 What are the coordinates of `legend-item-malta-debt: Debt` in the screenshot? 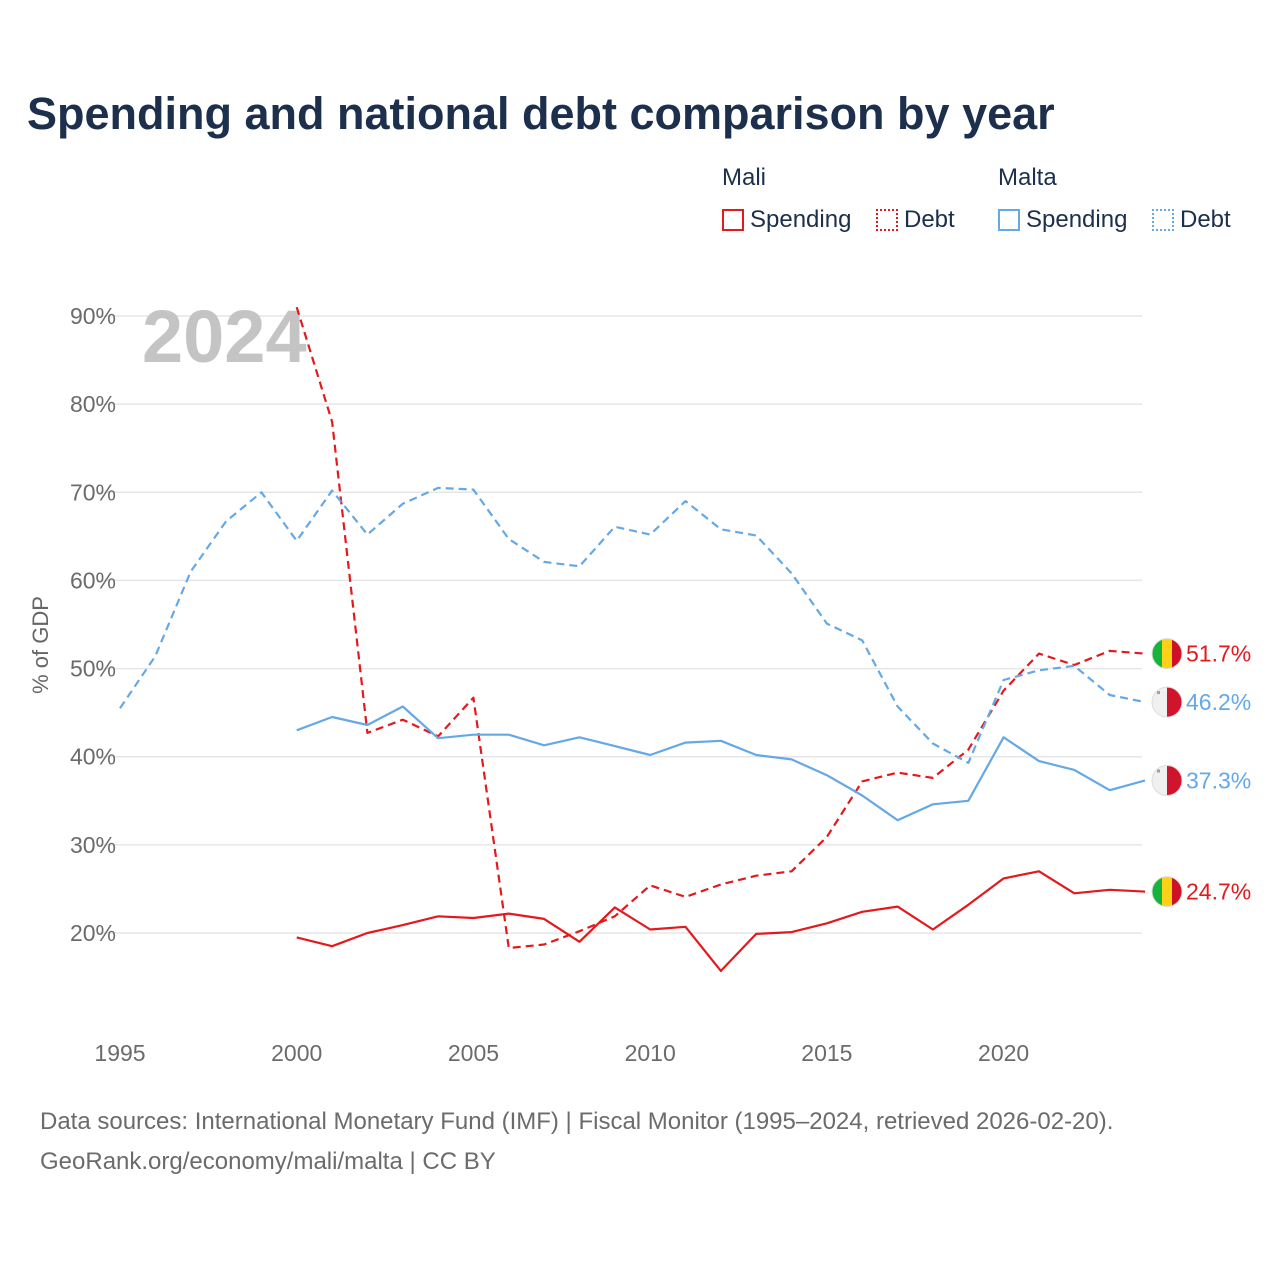 It's located at (1191, 220).